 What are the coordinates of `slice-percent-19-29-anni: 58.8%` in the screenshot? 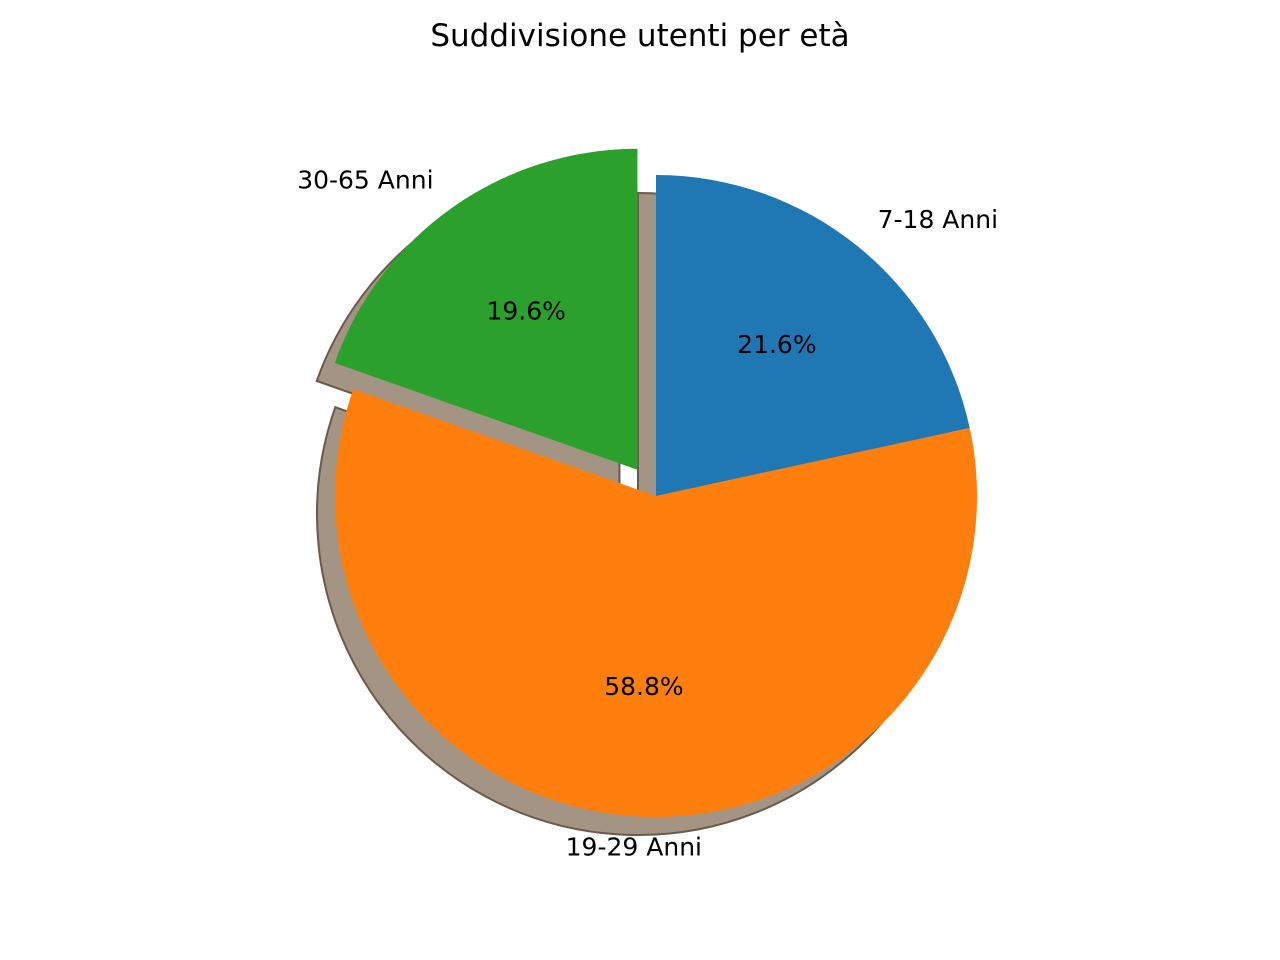 It's located at (643, 686).